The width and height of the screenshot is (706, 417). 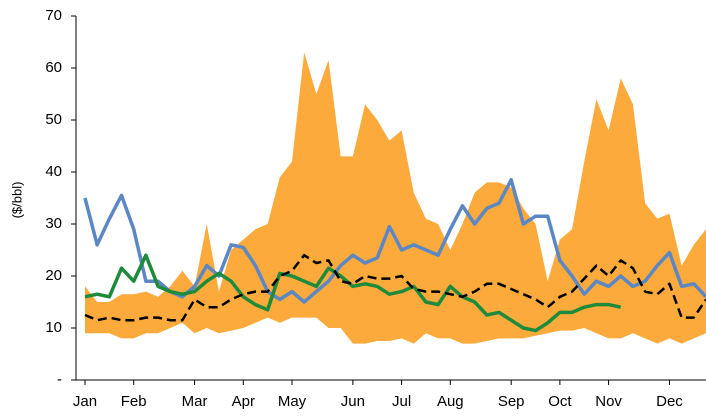 What do you see at coordinates (53, 171) in the screenshot?
I see `y-tick-label: 40` at bounding box center [53, 171].